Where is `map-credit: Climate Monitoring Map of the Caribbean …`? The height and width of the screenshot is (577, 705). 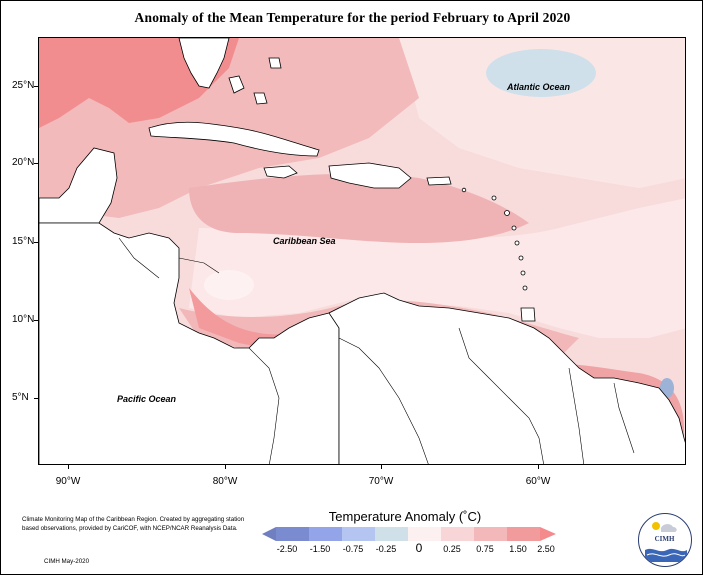
map-credit: Climate Monitoring Map of the Caribbean … is located at coordinates (133, 524).